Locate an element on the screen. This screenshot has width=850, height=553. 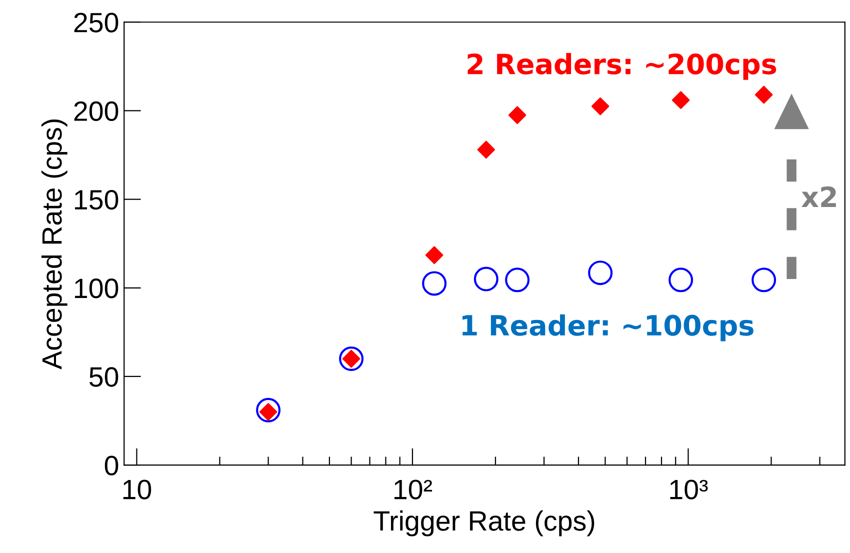
x-tick-label: 10² is located at coordinates (413, 490).